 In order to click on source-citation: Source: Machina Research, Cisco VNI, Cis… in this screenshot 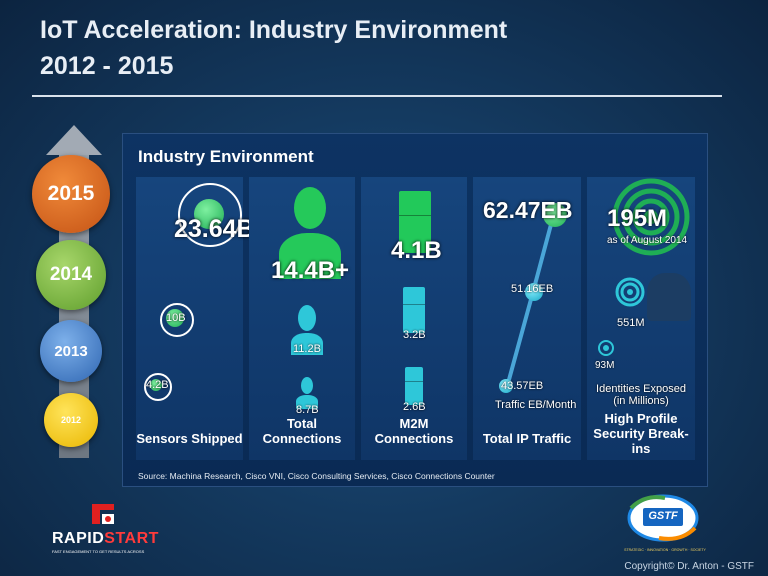, I will do `click(316, 476)`.